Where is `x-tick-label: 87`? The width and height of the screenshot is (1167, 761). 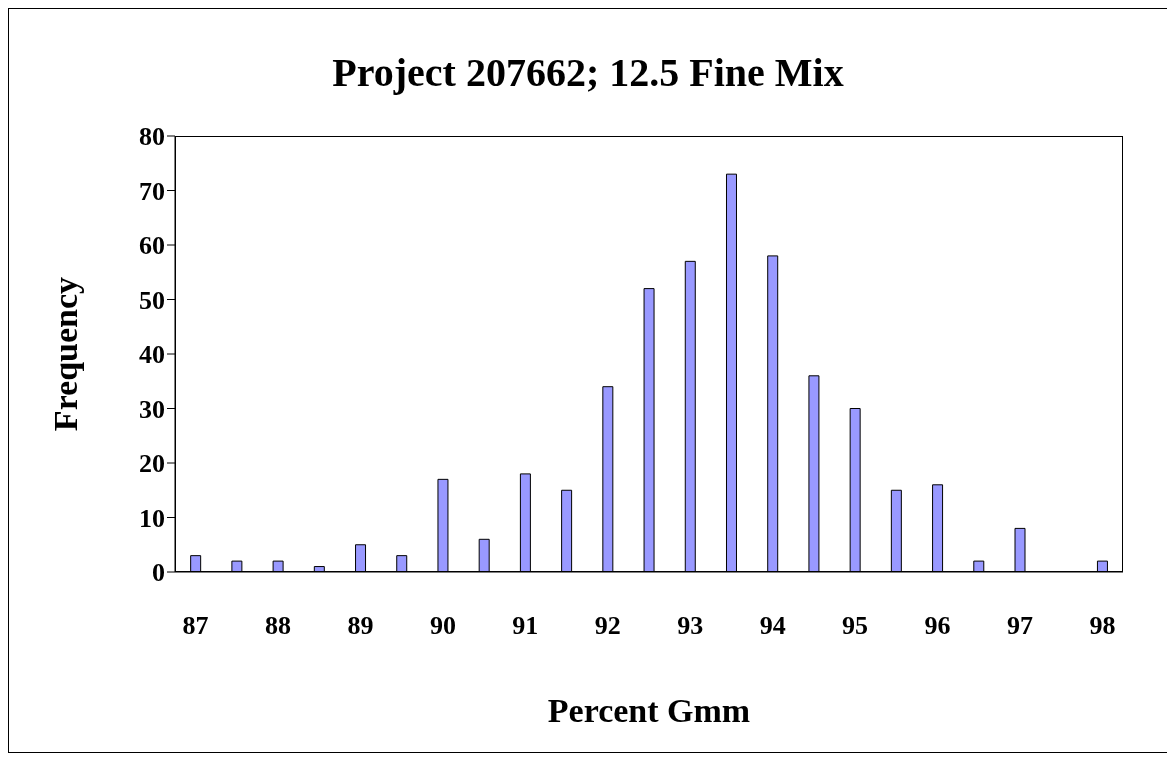
x-tick-label: 87 is located at coordinates (195, 626).